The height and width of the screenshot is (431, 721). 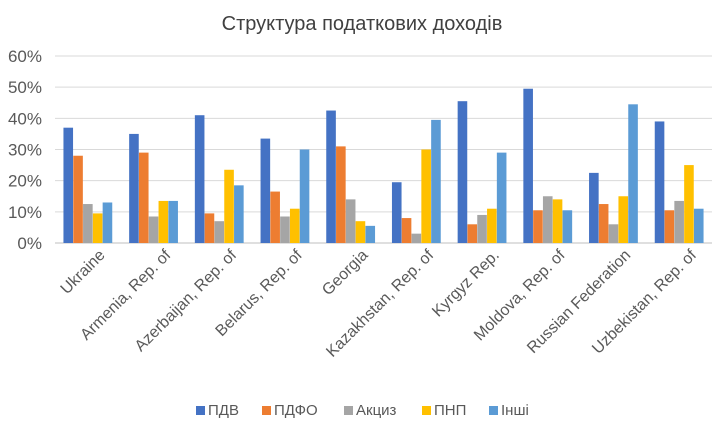 I want to click on y-tick-label: 60%, so click(x=25, y=56).